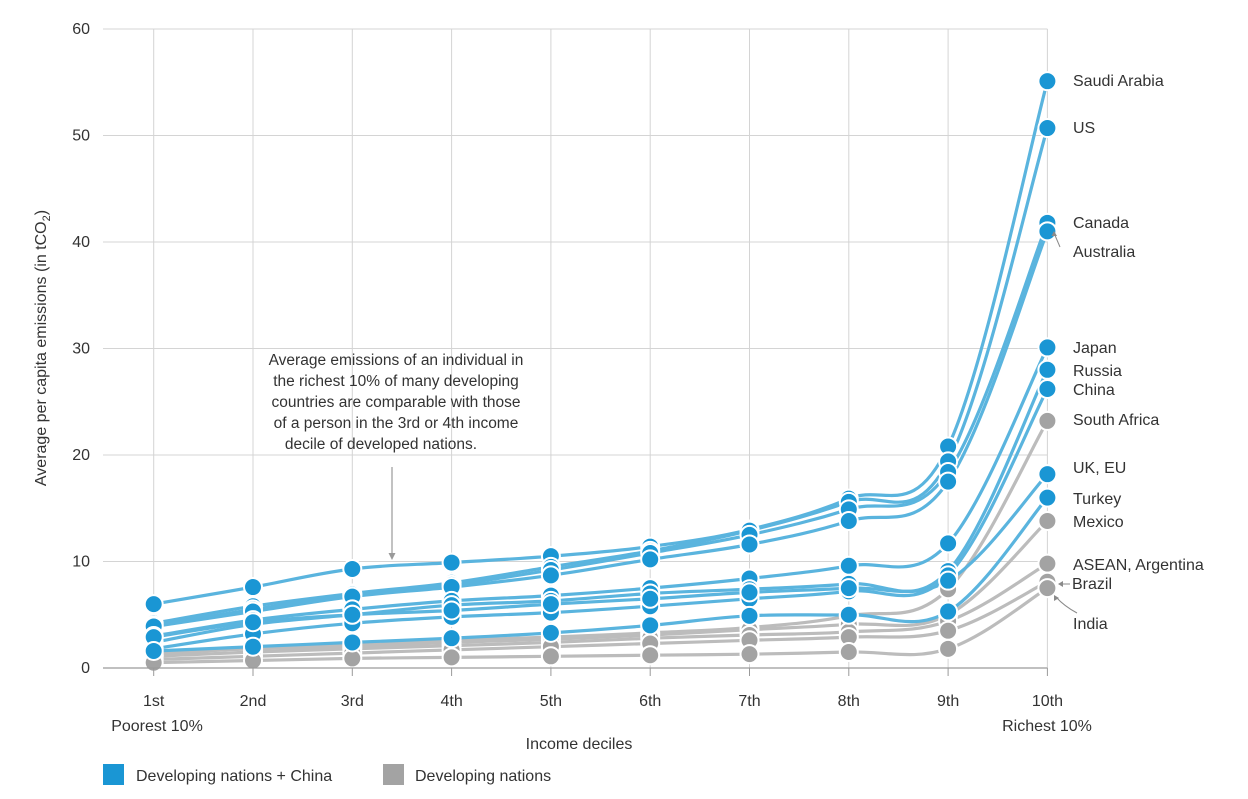  What do you see at coordinates (41, 353) in the screenshot?
I see `y-axis-label-main: Average per capita emissions (in tCO` at bounding box center [41, 353].